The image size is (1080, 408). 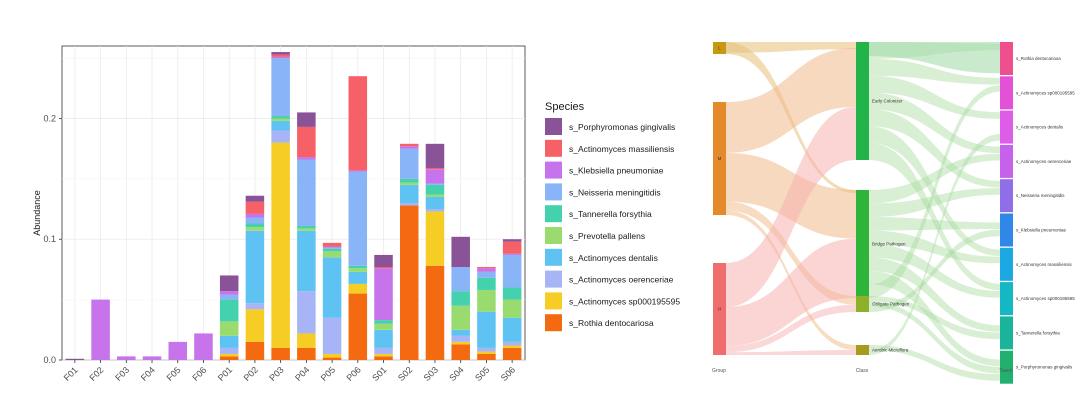 What do you see at coordinates (328, 374) in the screenshot?
I see `x-tick-label-p05: P05` at bounding box center [328, 374].